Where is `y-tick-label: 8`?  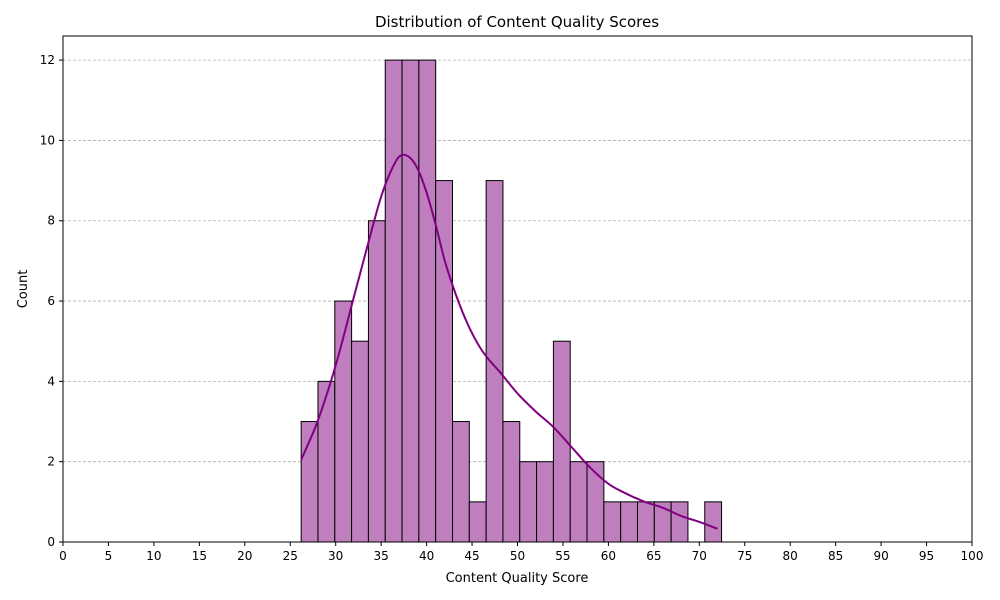 y-tick-label: 8 is located at coordinates (51, 221).